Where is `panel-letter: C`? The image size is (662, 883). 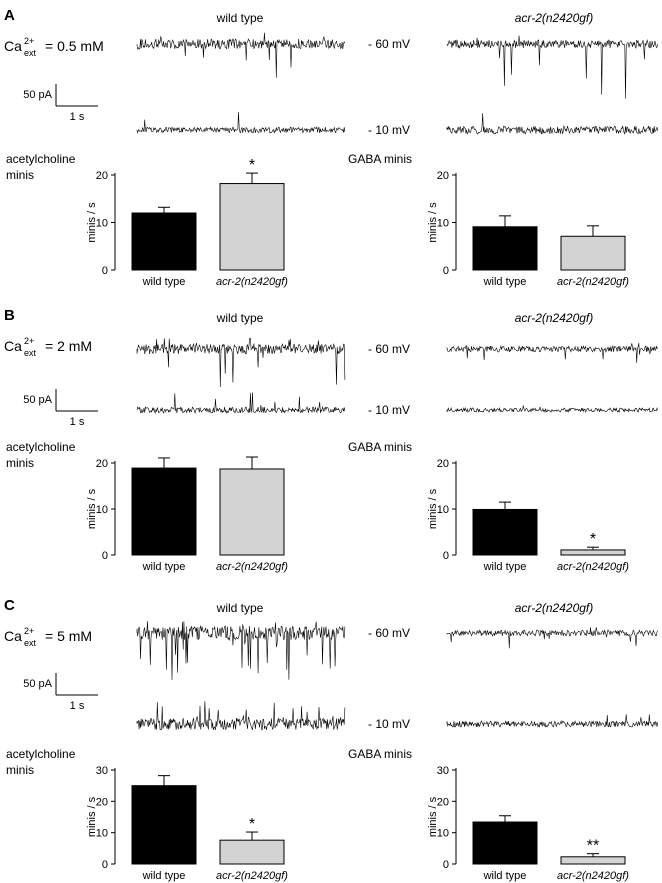
panel-letter: C is located at coordinates (9, 605).